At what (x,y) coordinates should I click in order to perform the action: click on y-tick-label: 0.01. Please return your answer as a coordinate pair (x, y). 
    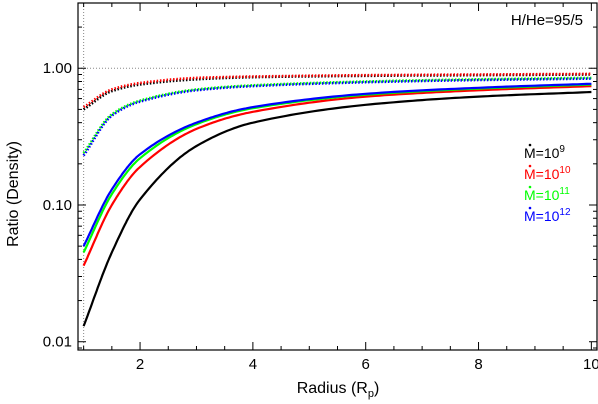
    Looking at the image, I should click on (57, 342).